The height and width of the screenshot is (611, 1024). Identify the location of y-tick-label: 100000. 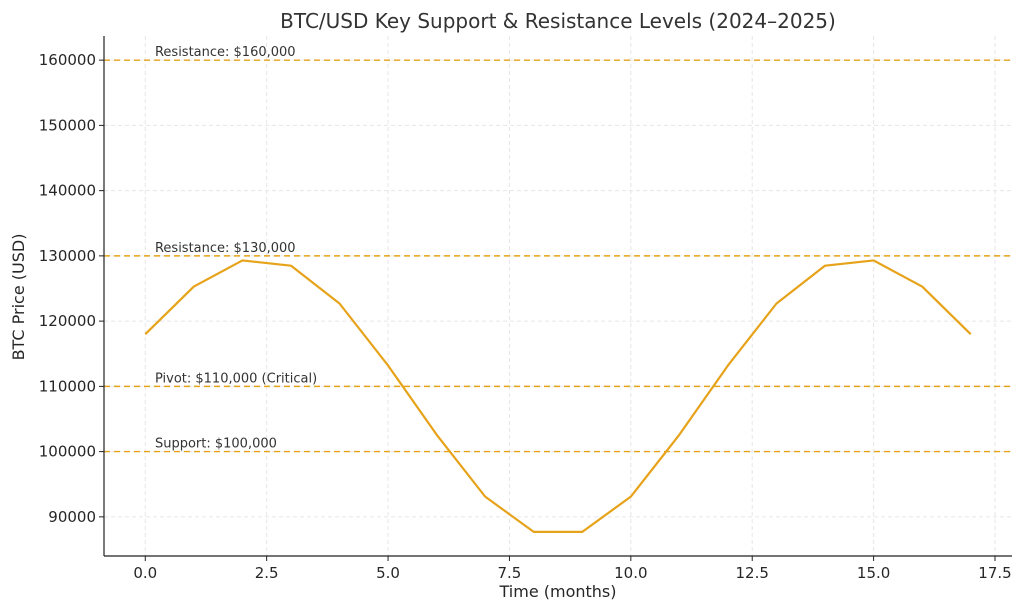
(67, 452).